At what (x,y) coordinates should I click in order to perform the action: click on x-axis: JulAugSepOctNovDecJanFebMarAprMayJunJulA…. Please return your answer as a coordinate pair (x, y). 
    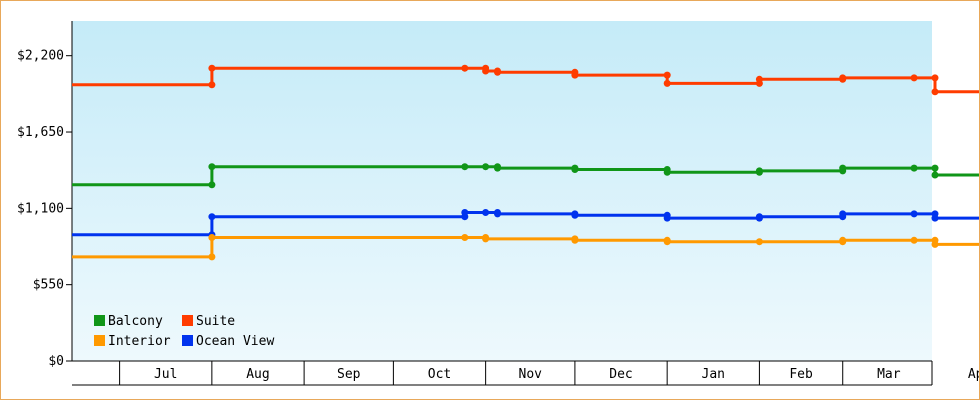
    Looking at the image, I should click on (525, 373).